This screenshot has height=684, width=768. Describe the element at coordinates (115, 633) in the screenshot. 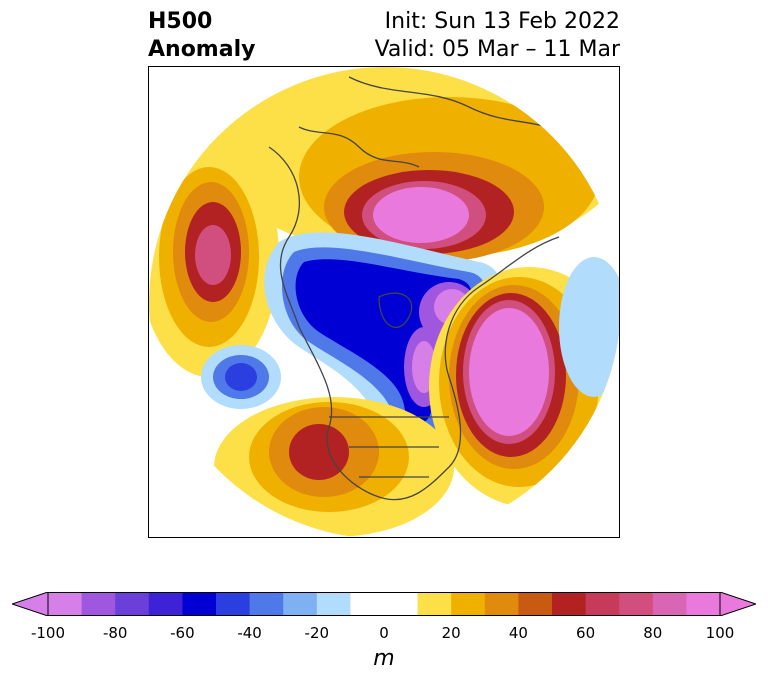

I see `colorbar-tick-label: -80` at that location.